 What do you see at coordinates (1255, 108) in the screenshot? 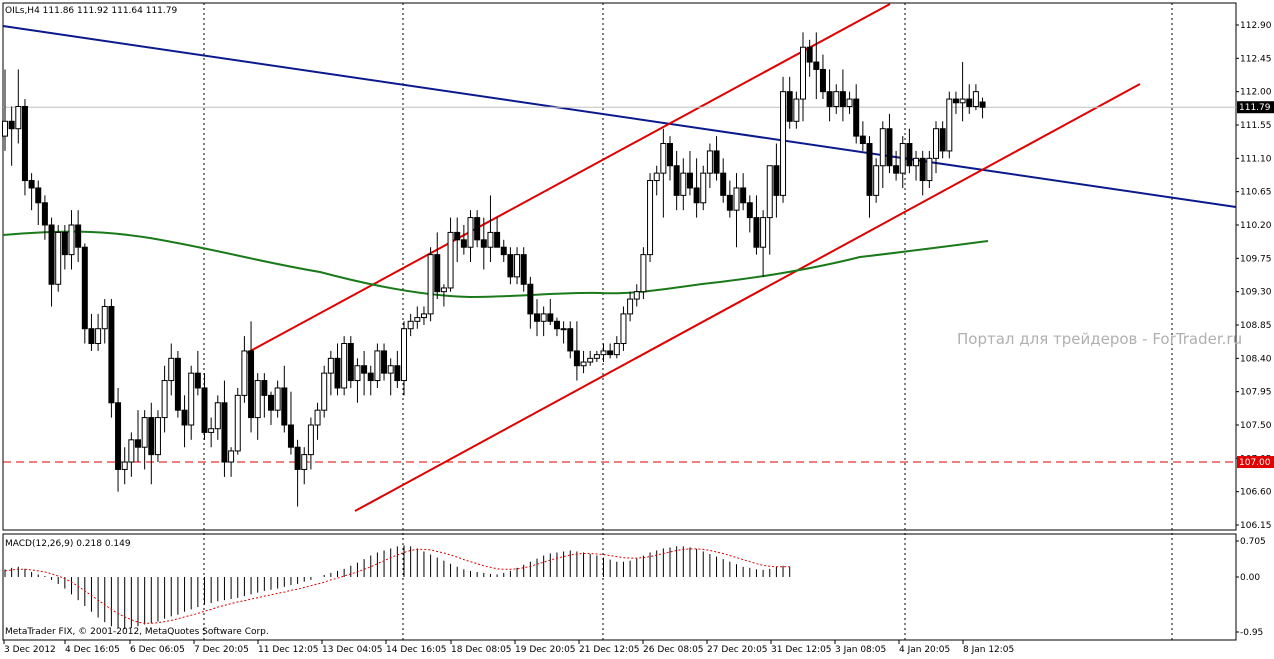
I see `current-price-label: 111.79` at bounding box center [1255, 108].